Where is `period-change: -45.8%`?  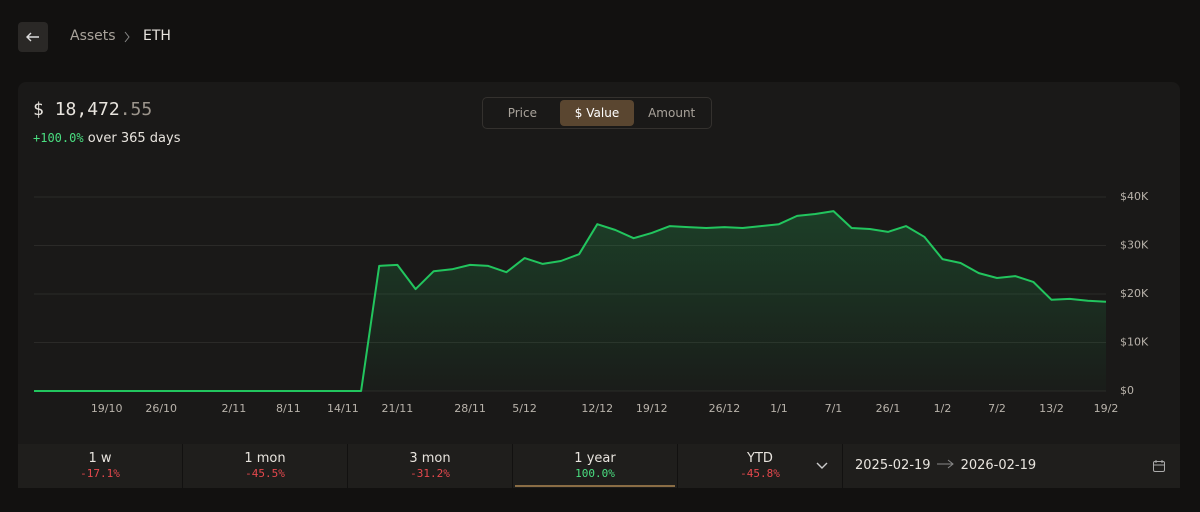
period-change: -45.8% is located at coordinates (760, 473).